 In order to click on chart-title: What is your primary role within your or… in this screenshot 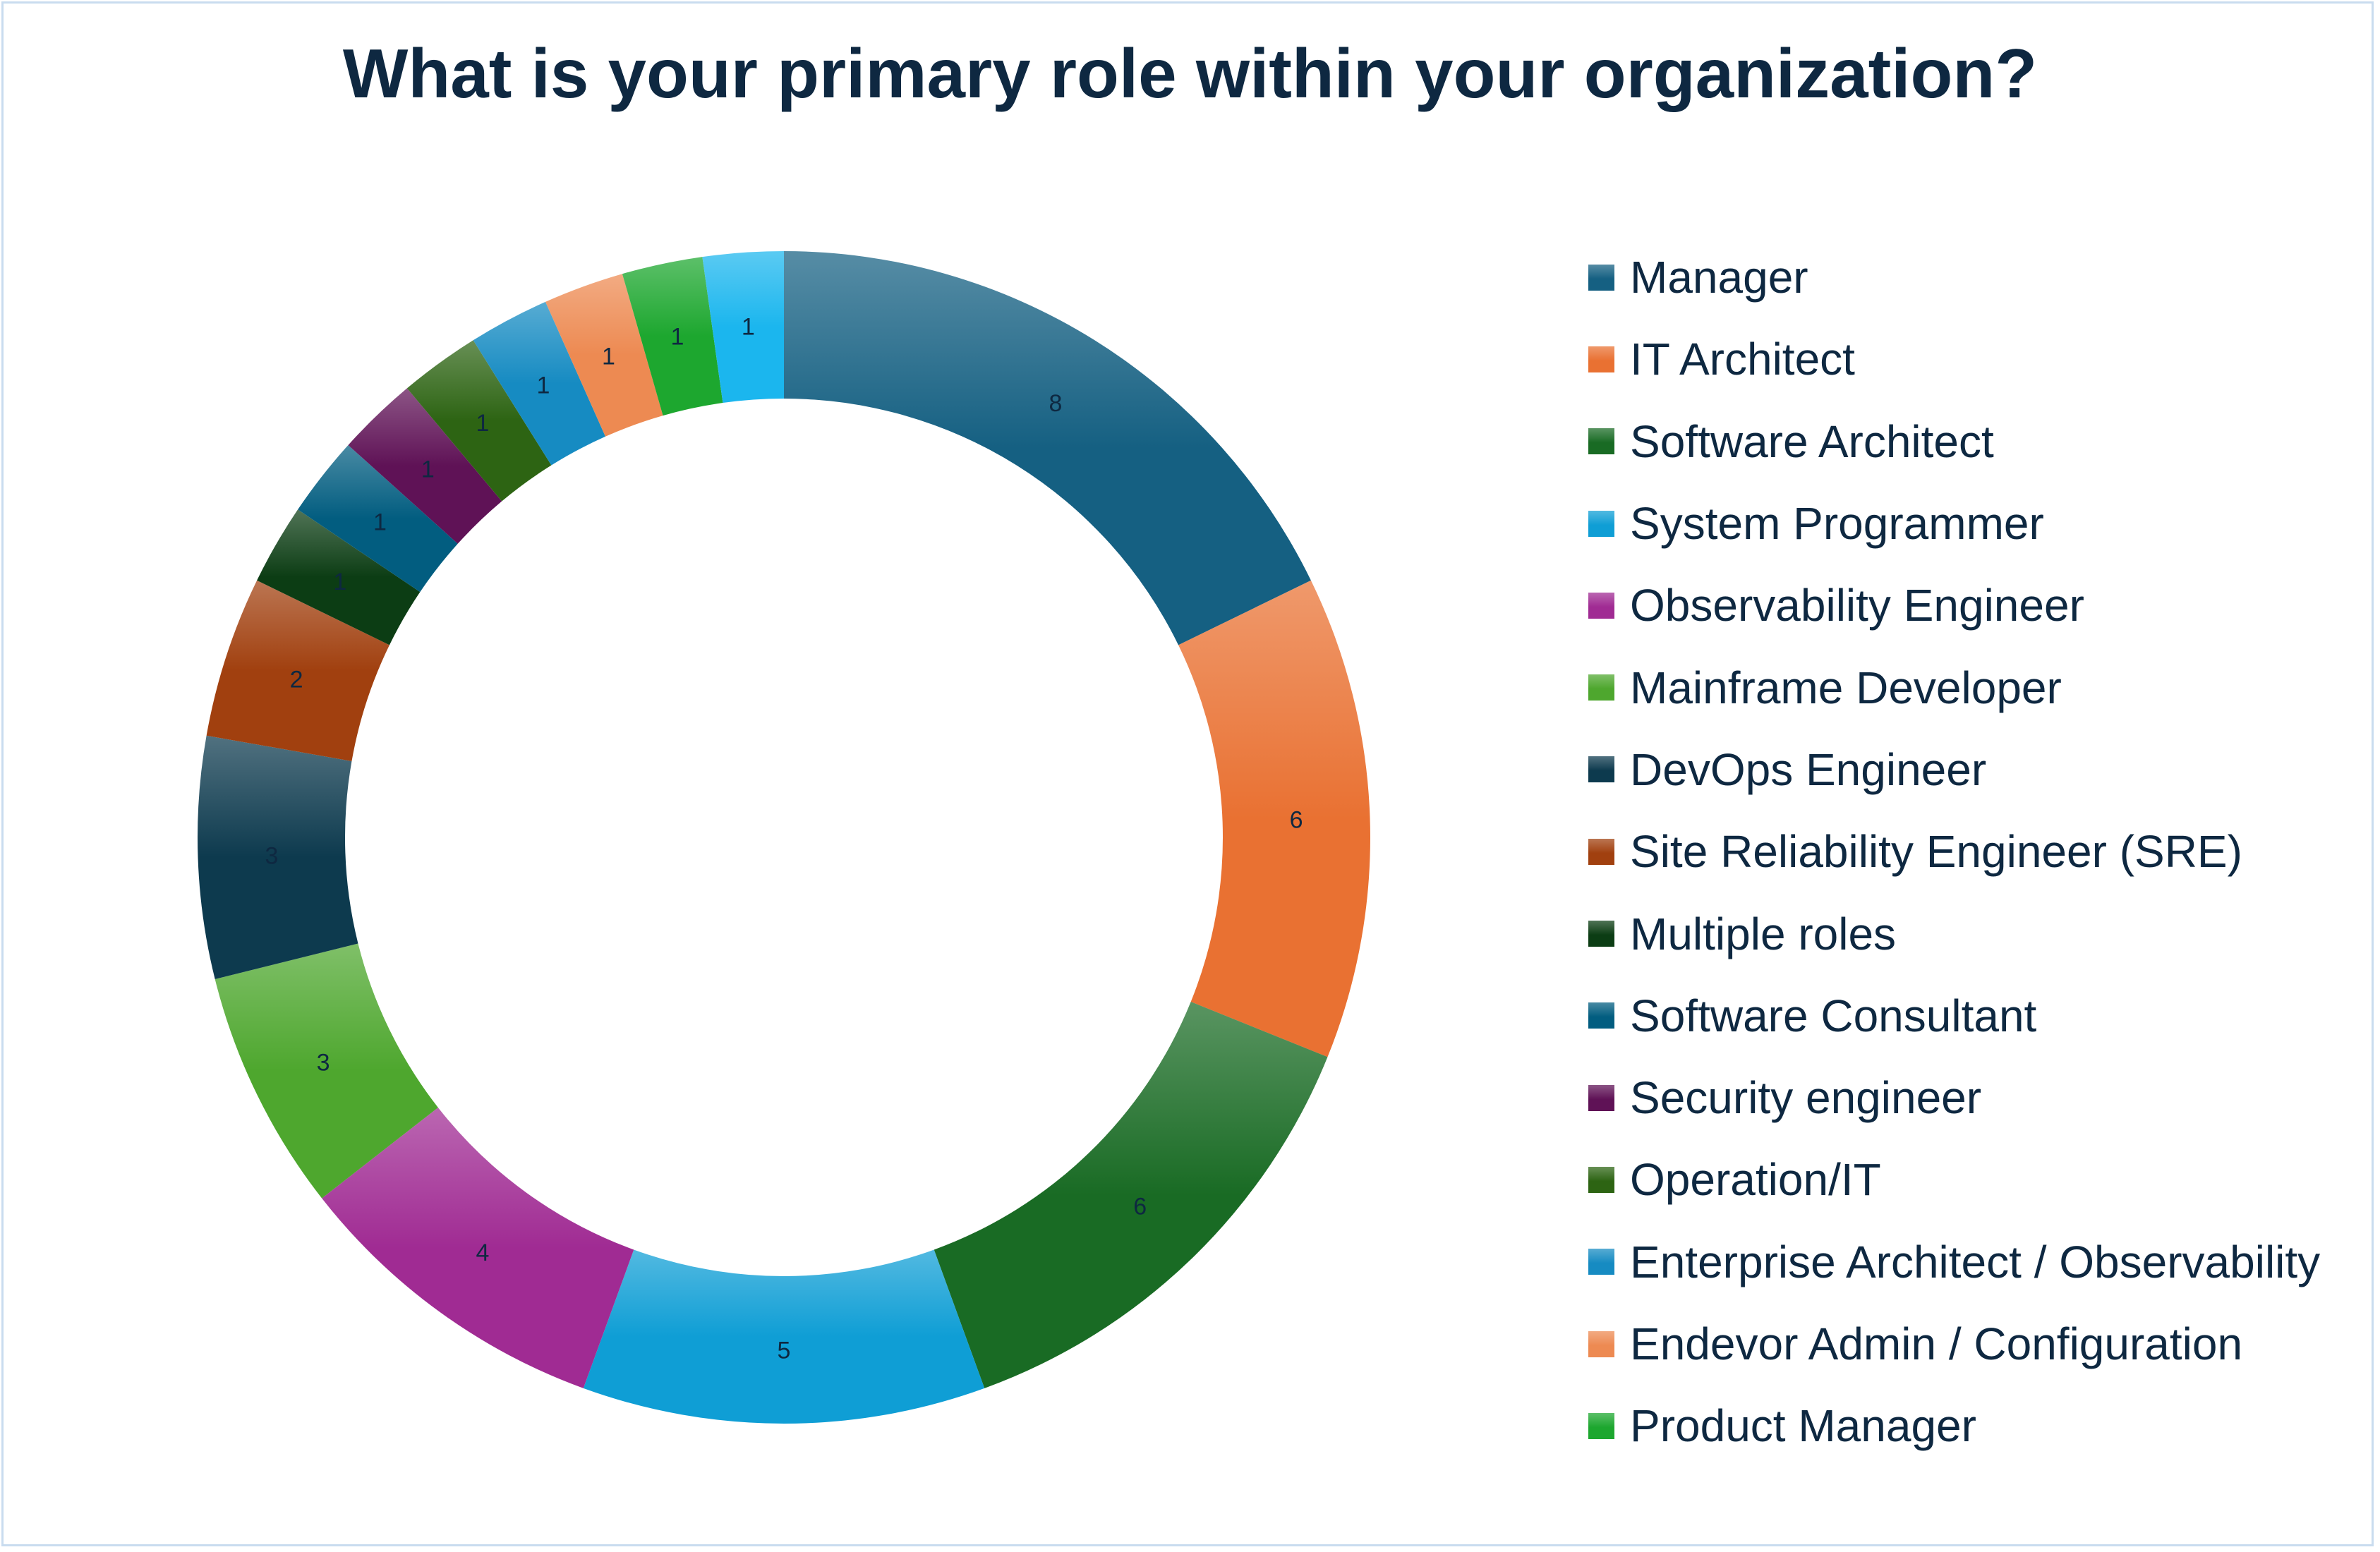, I will do `click(1190, 73)`.